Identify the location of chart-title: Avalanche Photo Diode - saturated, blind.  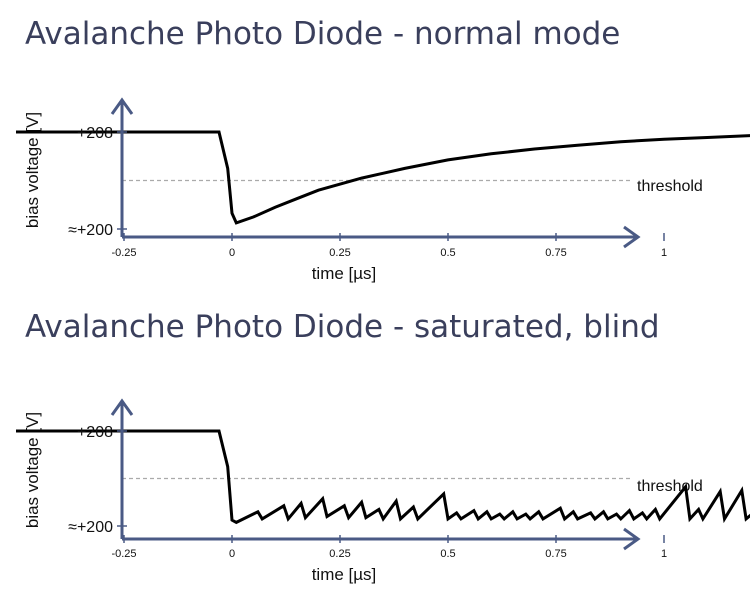
(342, 327).